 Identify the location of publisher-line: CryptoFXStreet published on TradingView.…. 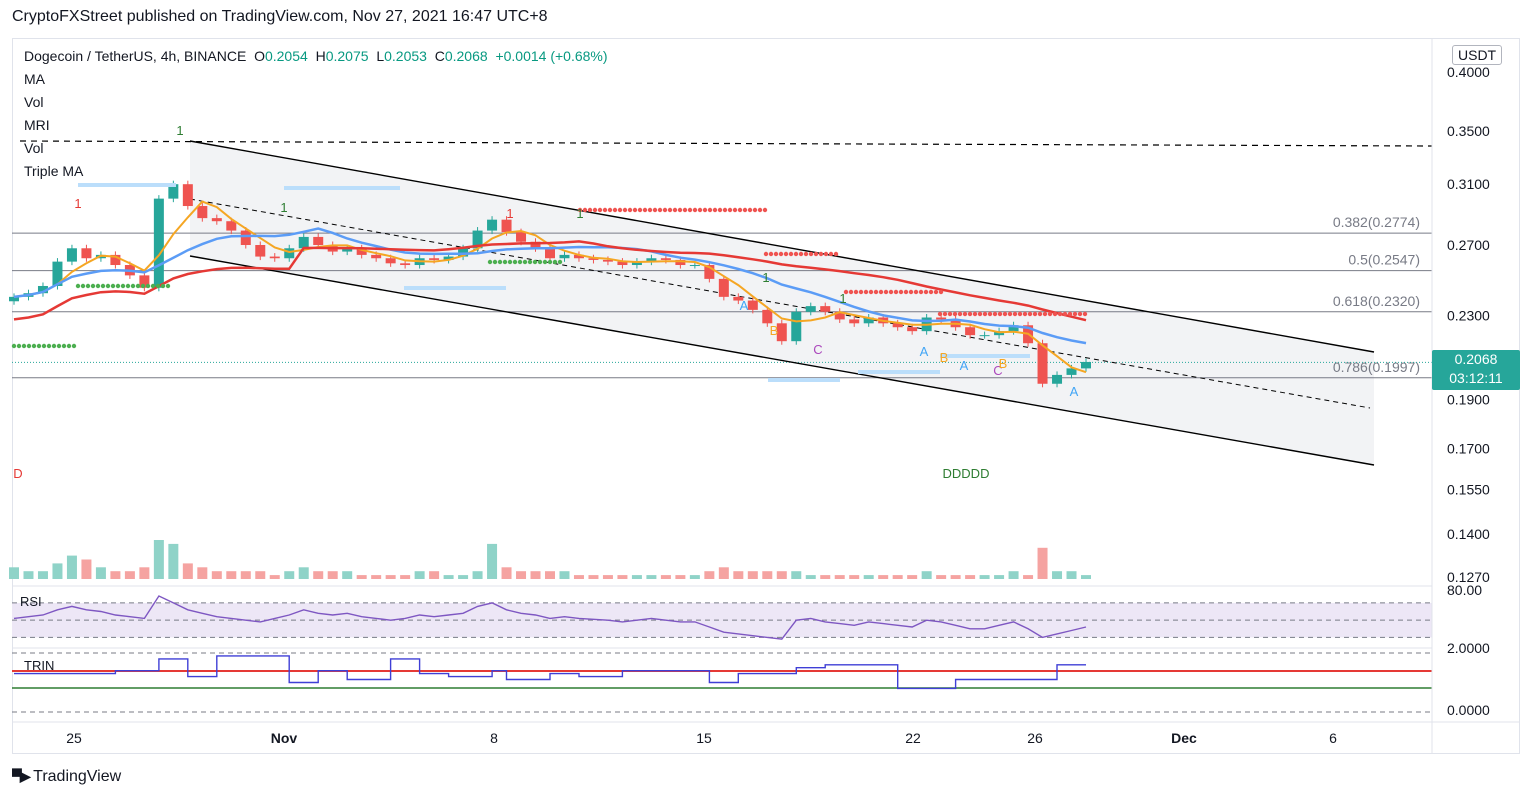
(280, 16).